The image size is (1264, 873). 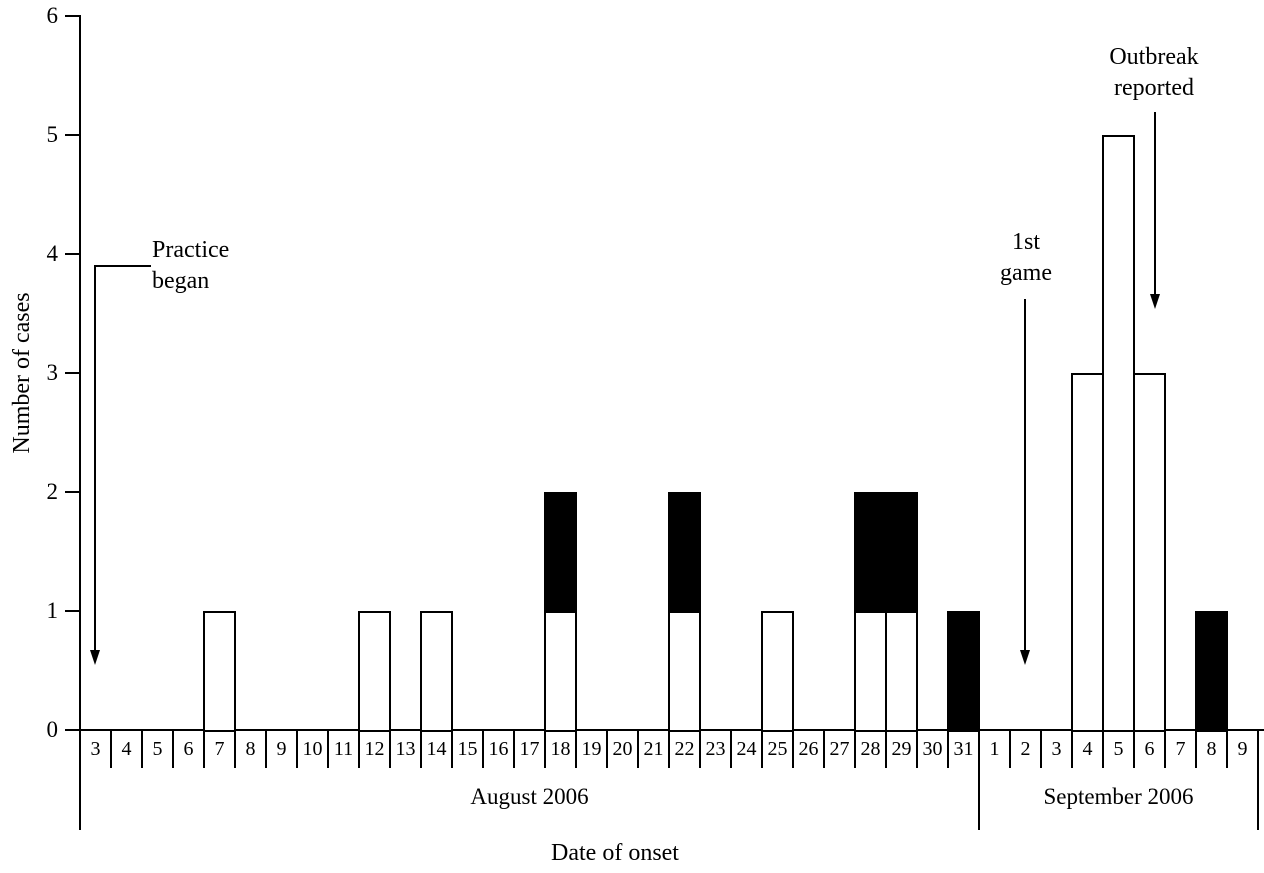 I want to click on x-axis-tick-label: 10, so click(x=312, y=749).